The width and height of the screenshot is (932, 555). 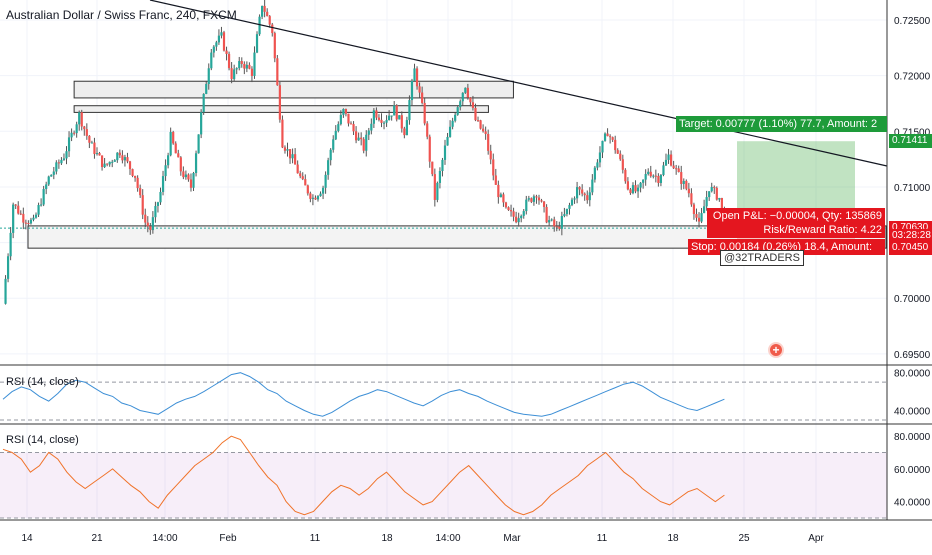 I want to click on rsi-2-tick-label: 60.0000, so click(x=912, y=470).